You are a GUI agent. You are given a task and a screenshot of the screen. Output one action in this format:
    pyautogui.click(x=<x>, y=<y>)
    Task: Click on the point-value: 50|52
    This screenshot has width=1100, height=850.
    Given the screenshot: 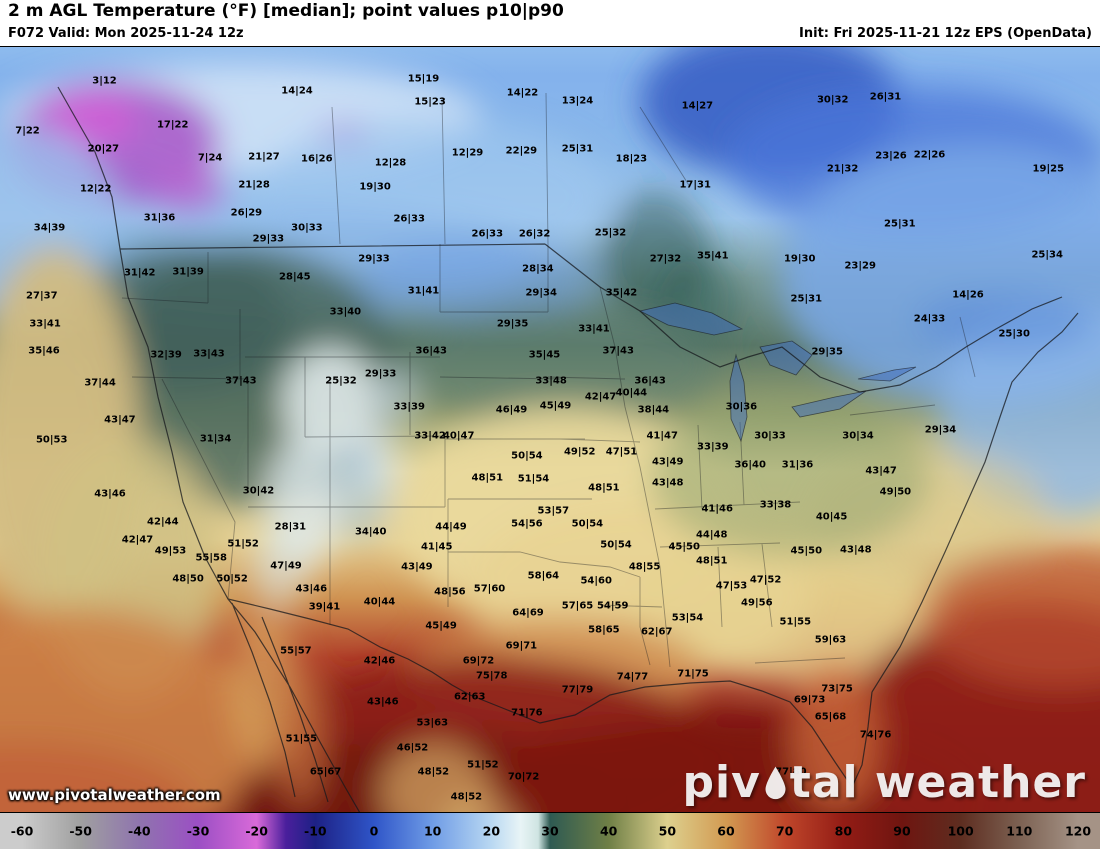 What is the action you would take?
    pyautogui.click(x=232, y=579)
    